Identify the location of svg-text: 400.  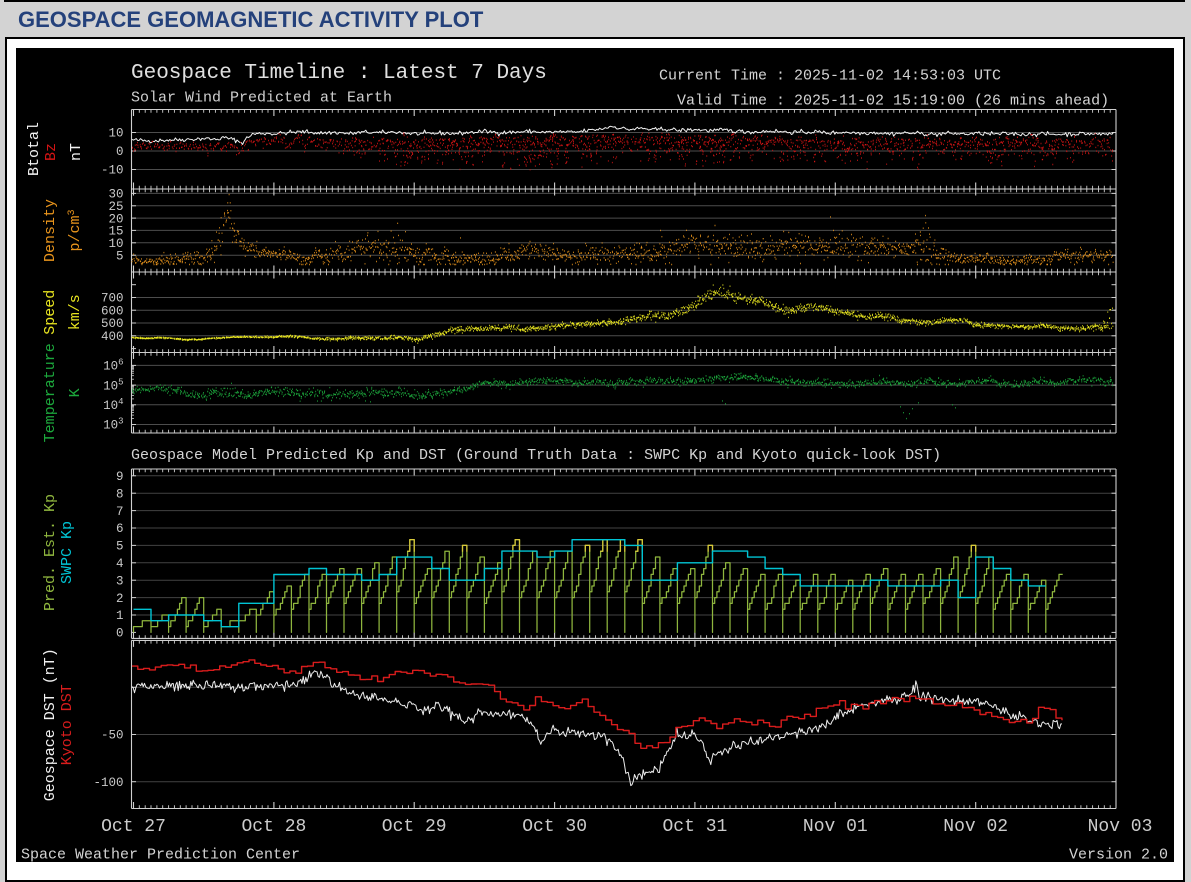
(112, 337).